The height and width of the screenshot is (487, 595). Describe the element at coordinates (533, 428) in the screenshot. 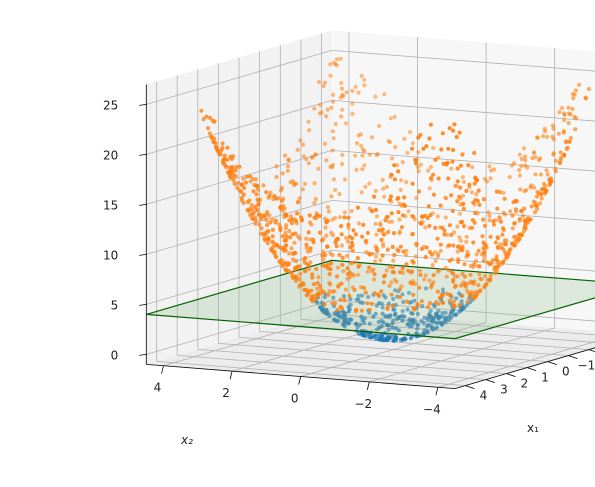

I see `x1-axis-label: x₁` at that location.